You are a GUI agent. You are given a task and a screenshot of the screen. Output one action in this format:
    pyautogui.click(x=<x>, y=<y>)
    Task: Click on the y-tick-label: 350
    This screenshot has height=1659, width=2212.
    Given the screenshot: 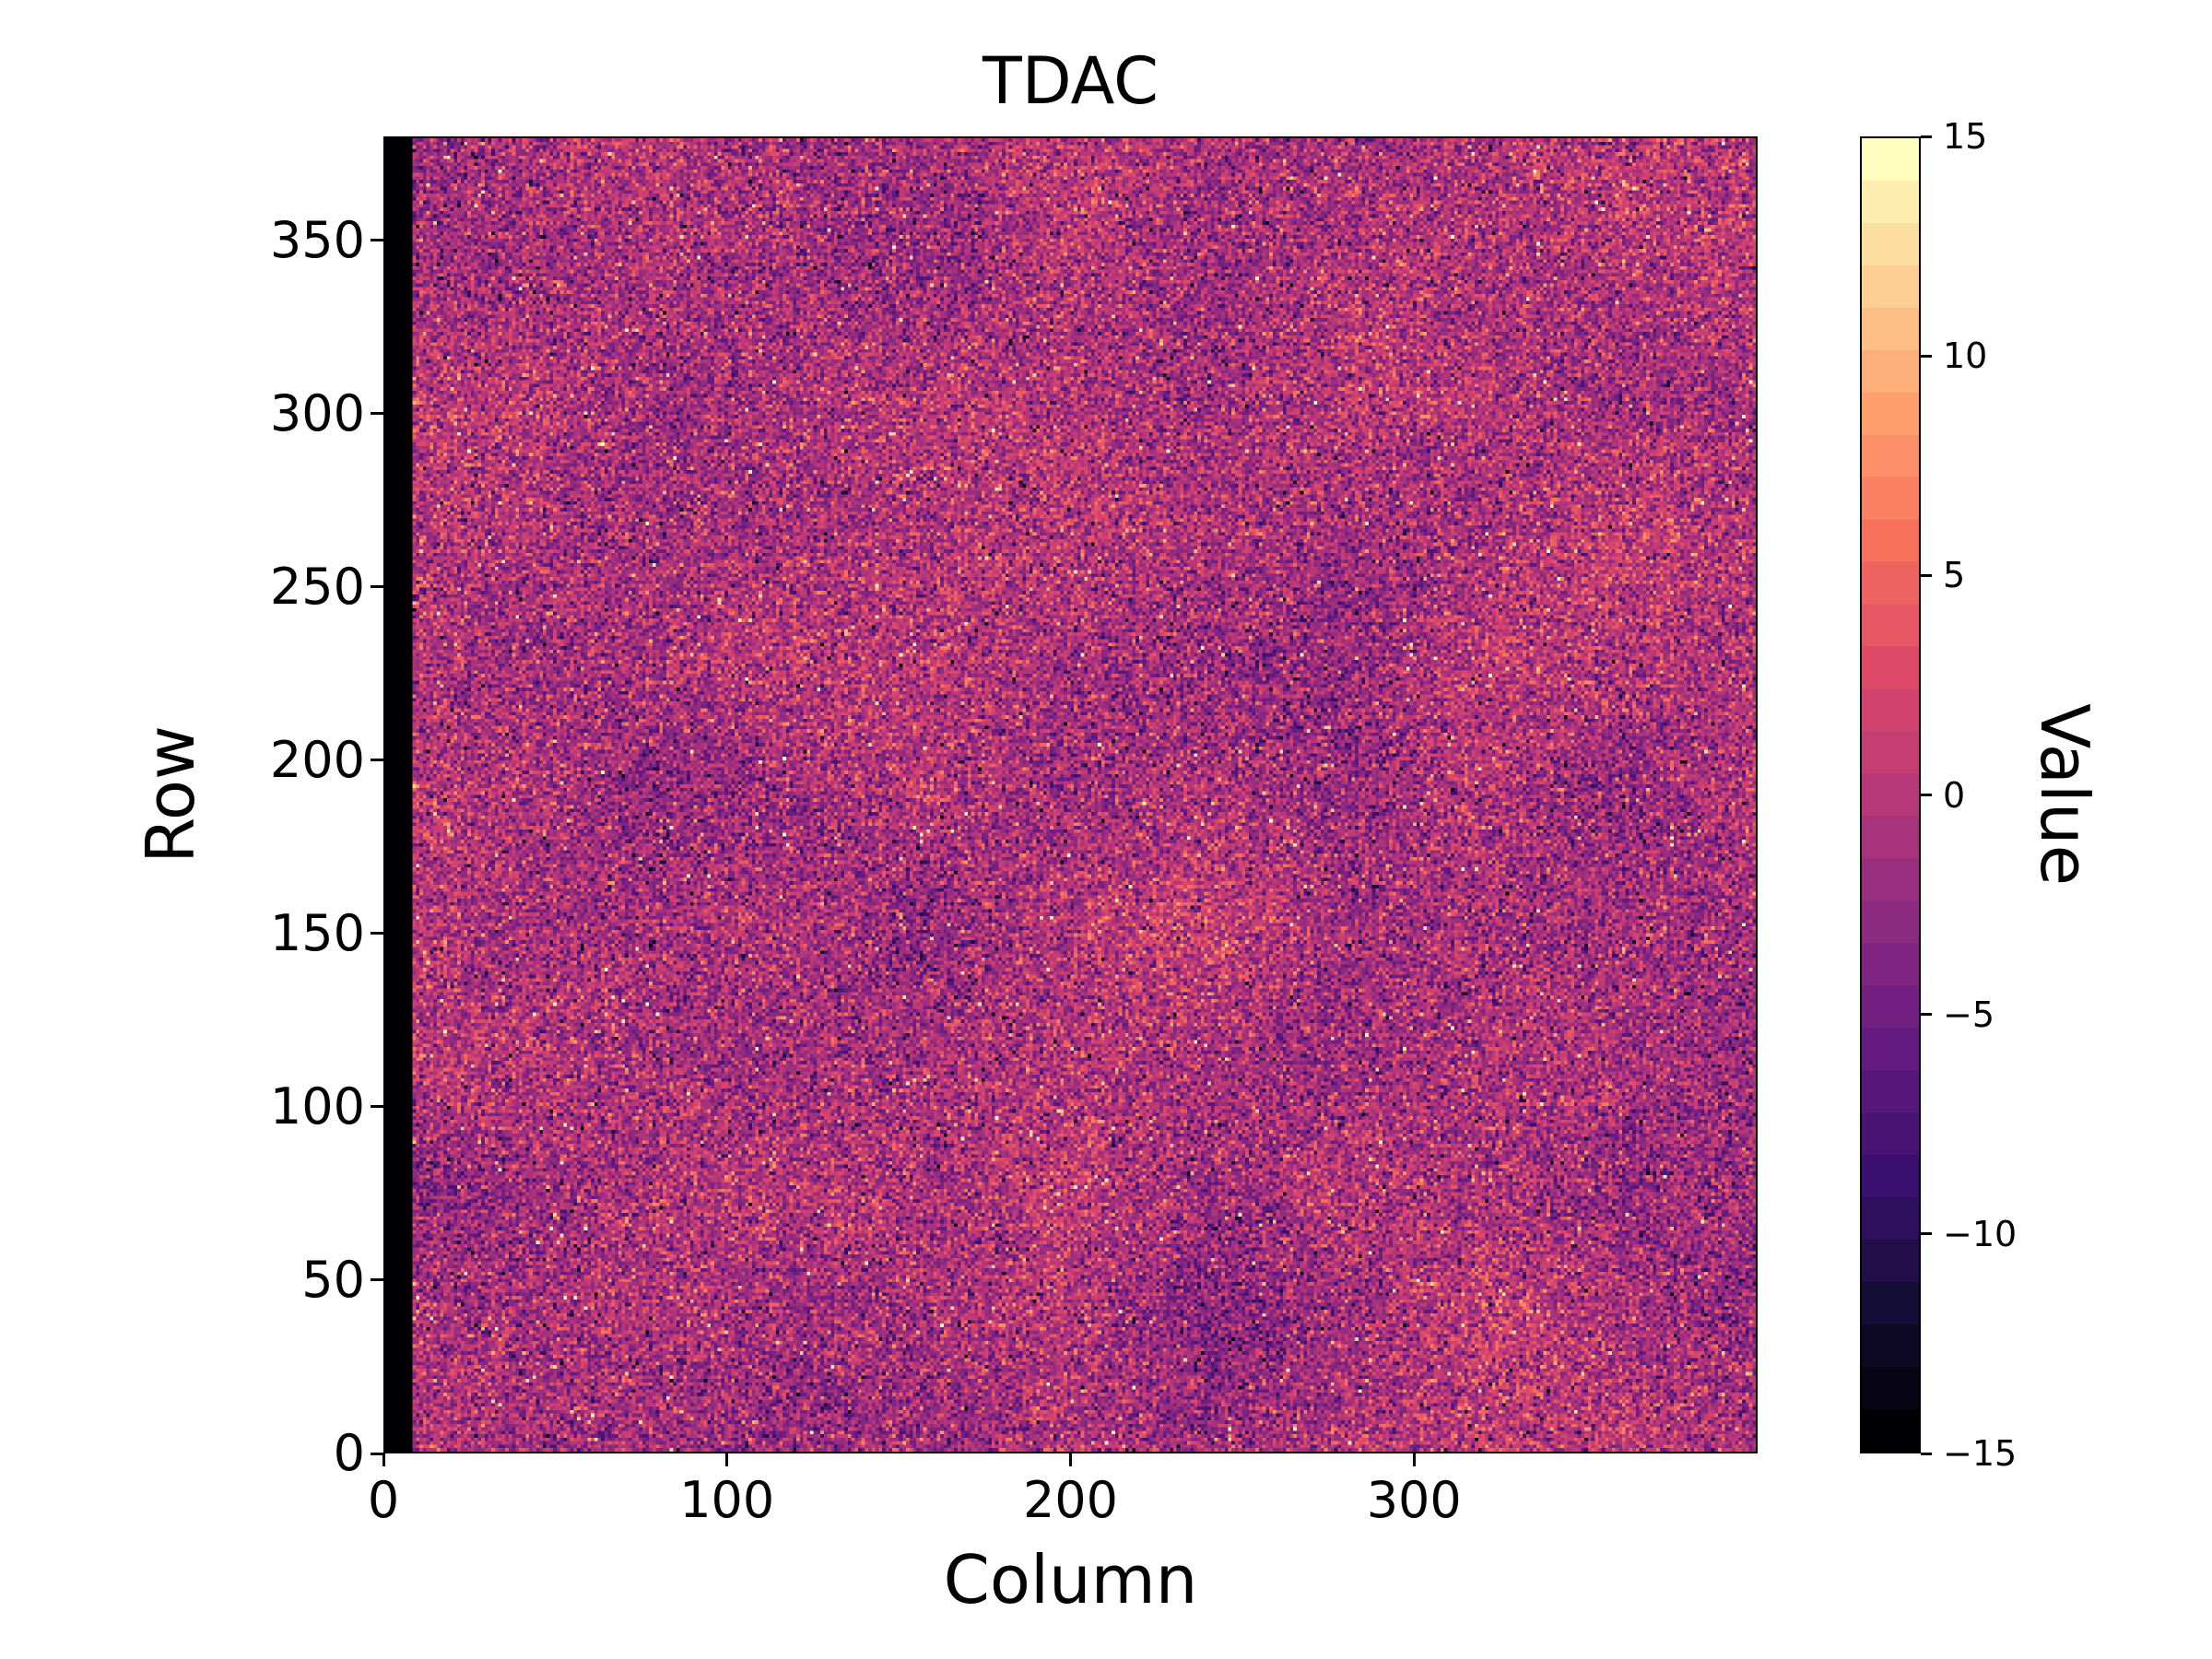 What is the action you would take?
    pyautogui.click(x=317, y=239)
    